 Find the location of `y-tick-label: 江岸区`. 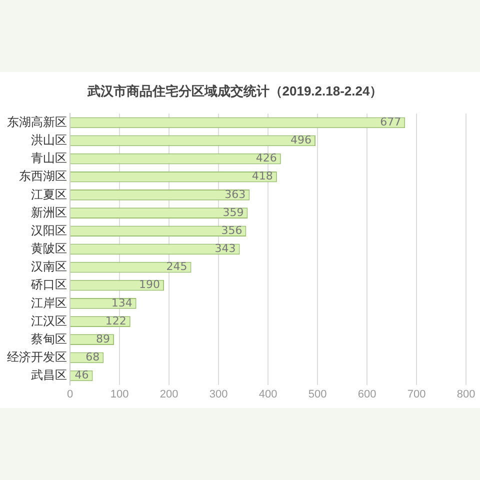

y-tick-label: 江岸区 is located at coordinates (49, 303).